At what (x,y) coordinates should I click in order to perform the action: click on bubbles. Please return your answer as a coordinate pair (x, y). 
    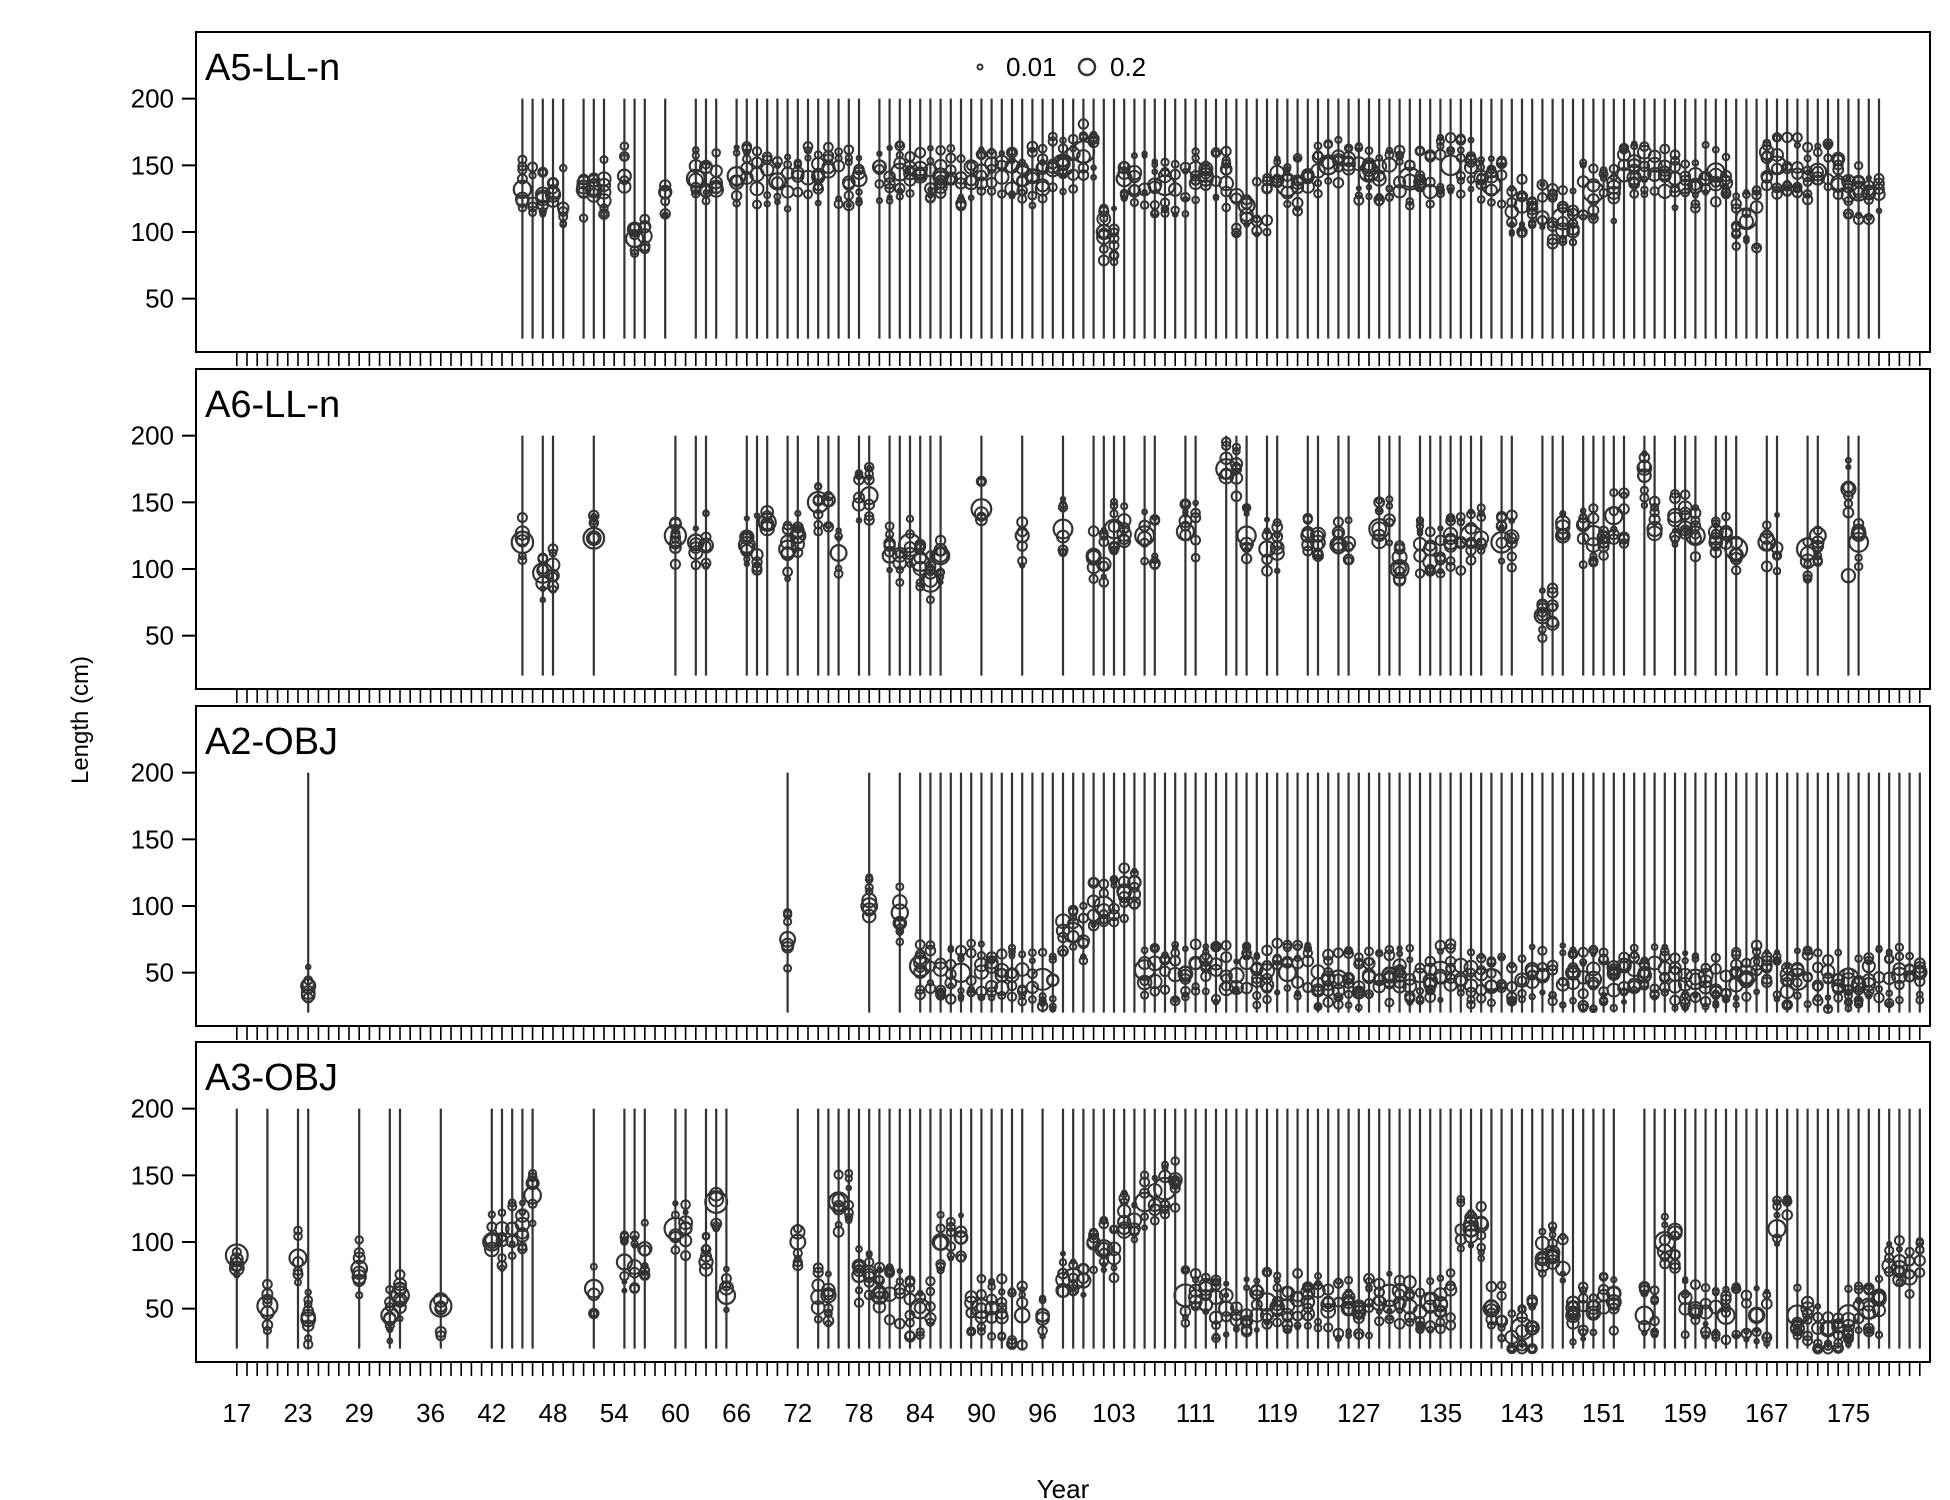
    Looking at the image, I should click on (1199, 218).